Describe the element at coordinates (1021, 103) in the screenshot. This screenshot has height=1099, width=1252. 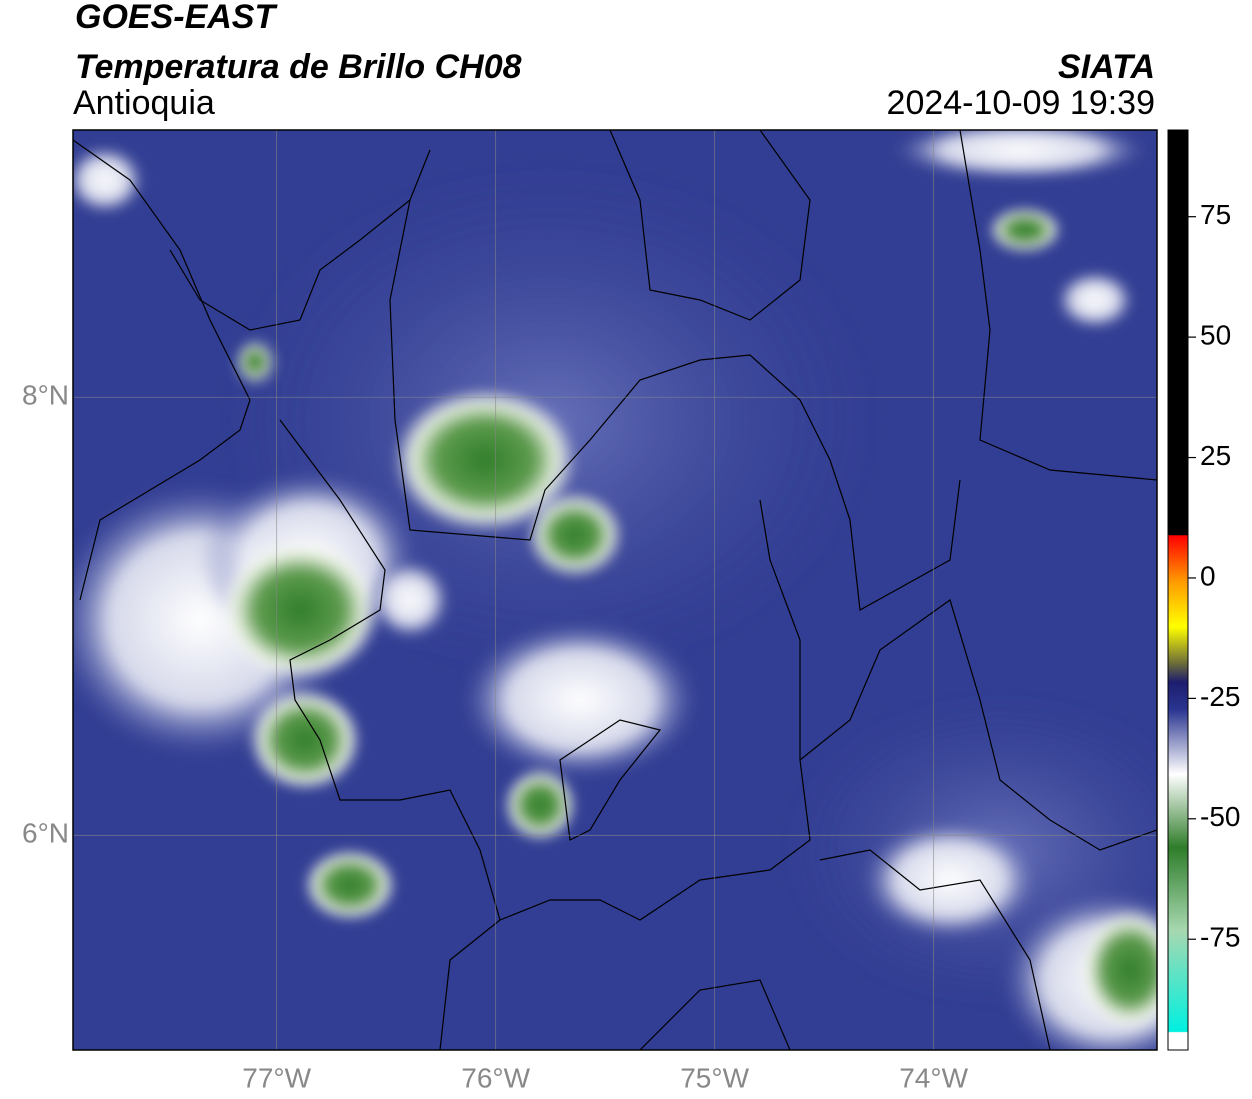
I see `datetime: 2024-10-09 19:39` at that location.